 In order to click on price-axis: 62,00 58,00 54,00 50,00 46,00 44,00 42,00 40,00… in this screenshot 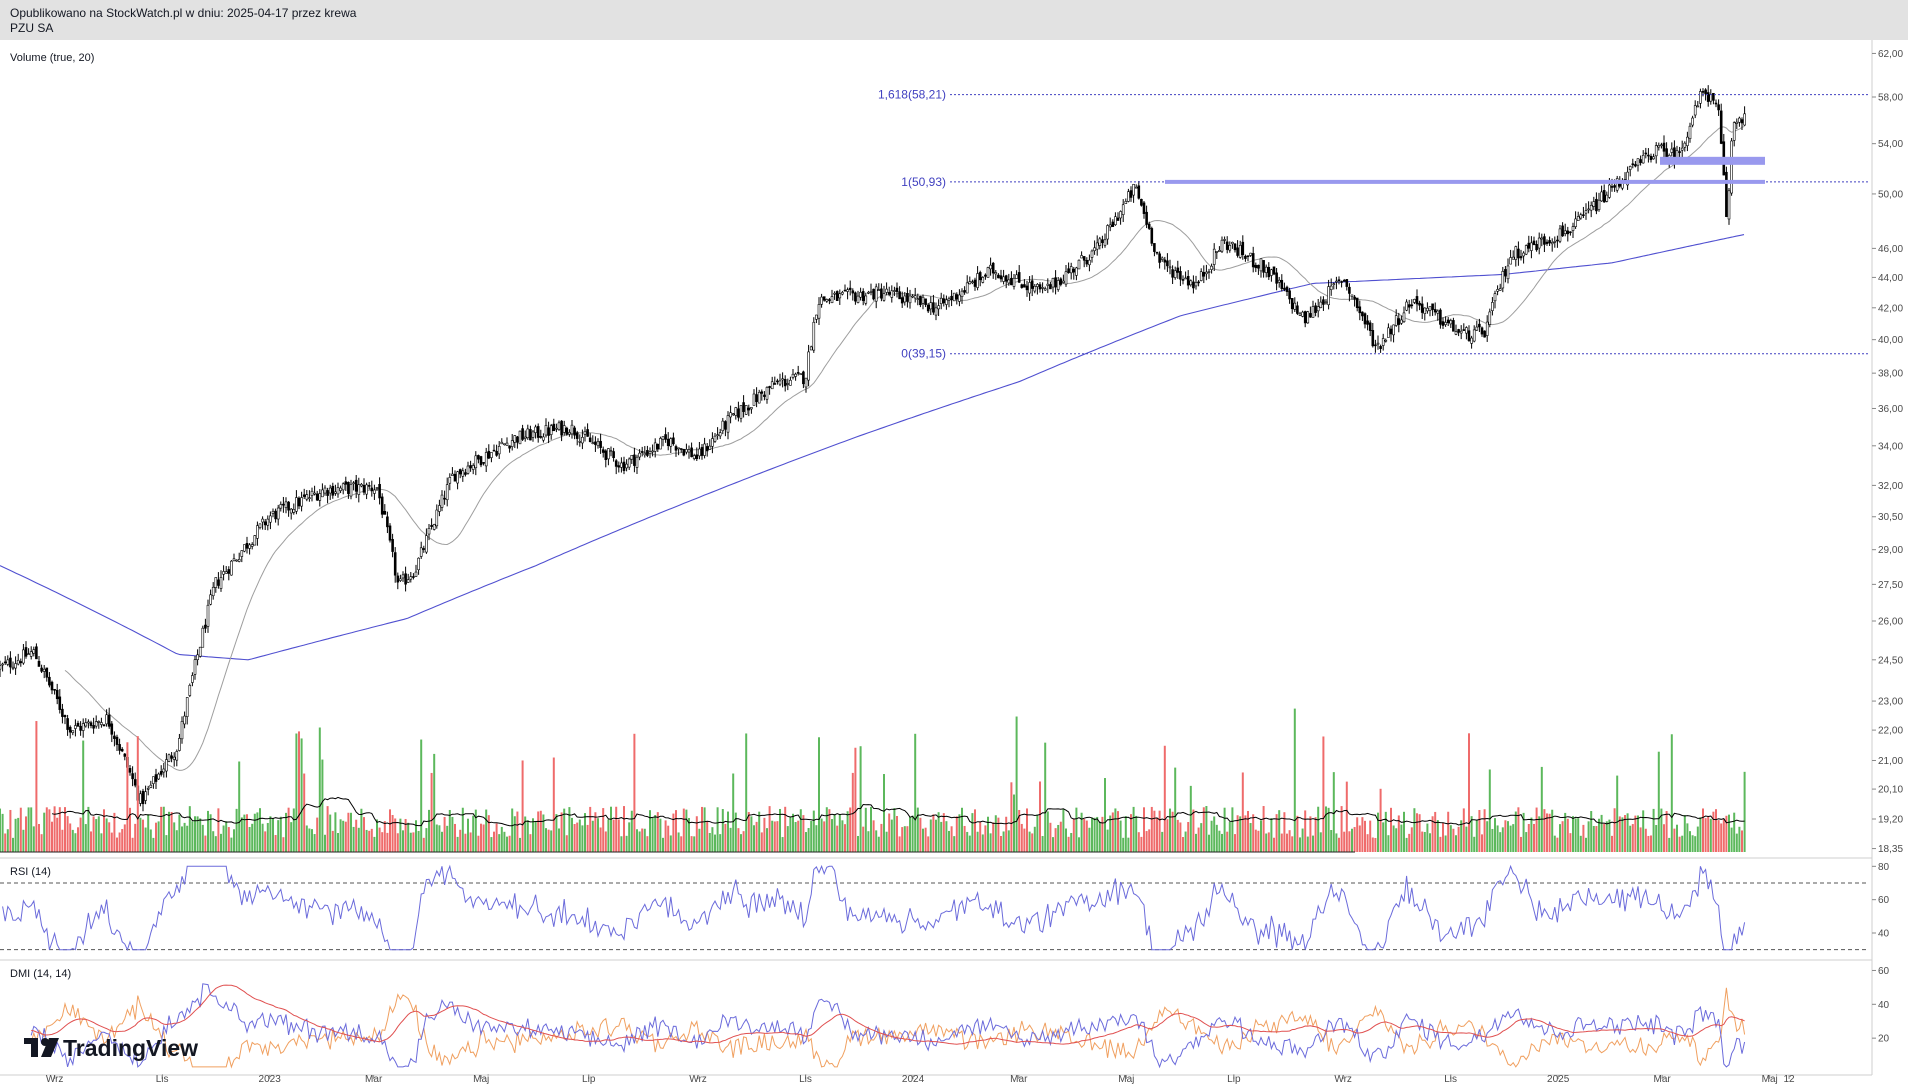, I will do `click(1887, 547)`.